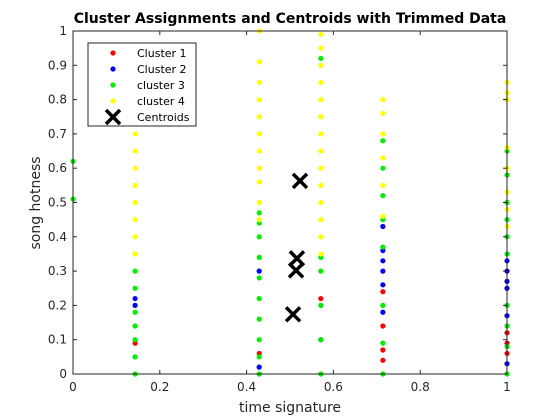  Describe the element at coordinates (290, 408) in the screenshot. I see `x-axis-label: time signature` at that location.